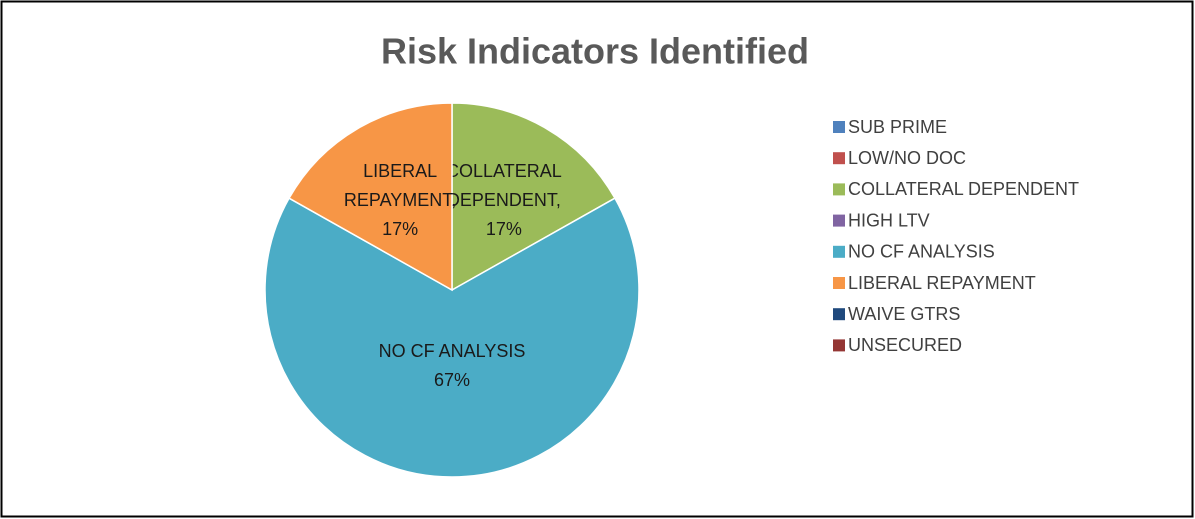  Describe the element at coordinates (504, 171) in the screenshot. I see `data-label-line: COLLATERAL` at that location.